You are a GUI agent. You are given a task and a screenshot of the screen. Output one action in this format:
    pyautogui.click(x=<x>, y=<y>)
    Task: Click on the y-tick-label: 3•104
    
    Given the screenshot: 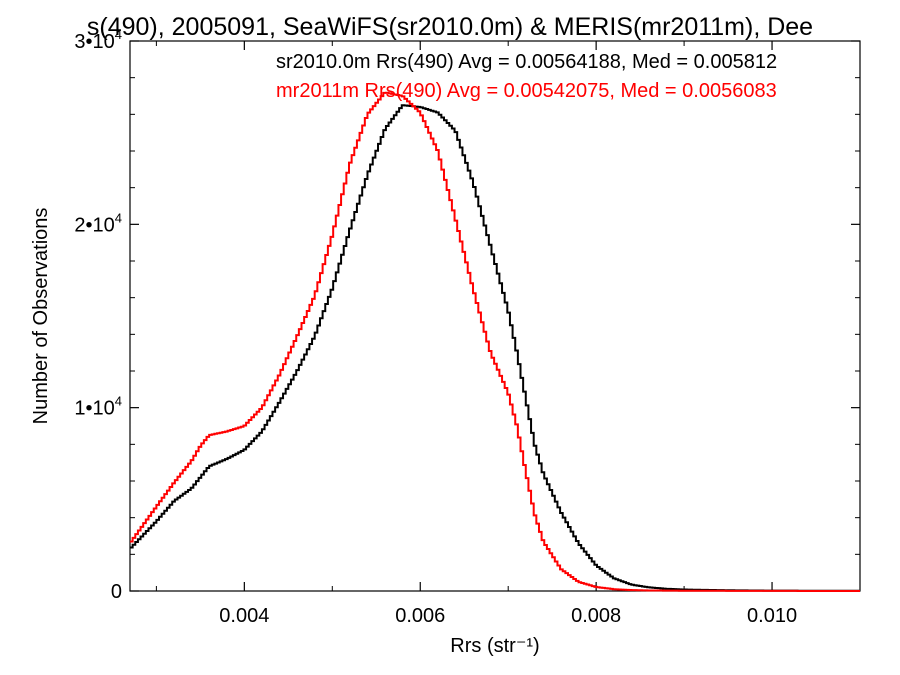 What is the action you would take?
    pyautogui.click(x=98, y=40)
    